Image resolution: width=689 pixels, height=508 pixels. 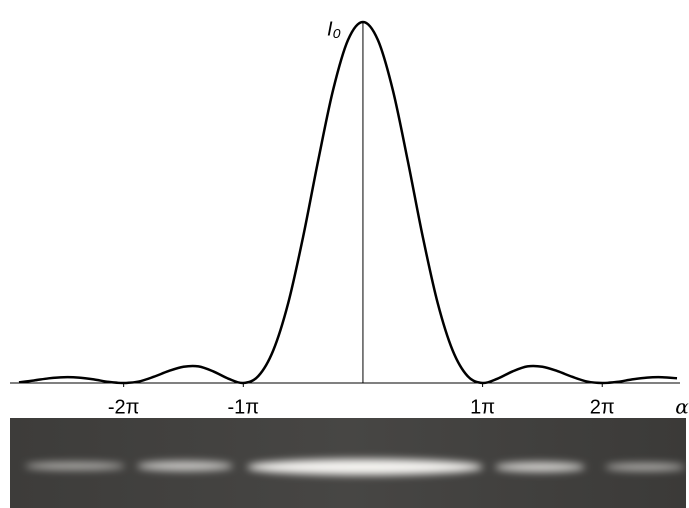 What do you see at coordinates (334, 29) in the screenshot?
I see `y-axis-label: I₀` at bounding box center [334, 29].